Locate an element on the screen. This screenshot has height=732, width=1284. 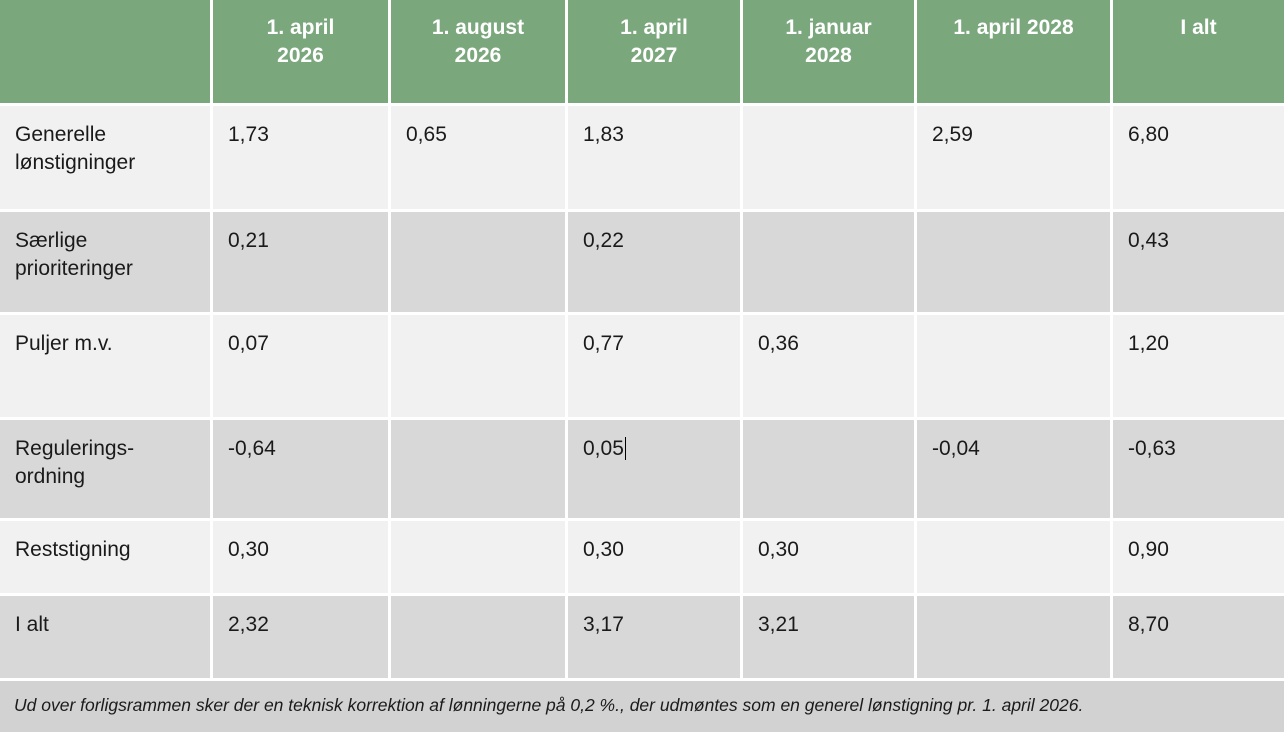
row-header: I alt is located at coordinates (105, 637).